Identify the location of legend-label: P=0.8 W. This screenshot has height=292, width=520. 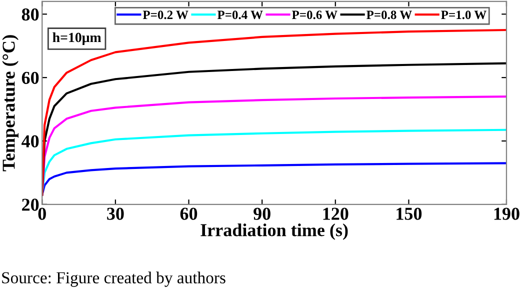
(389, 15).